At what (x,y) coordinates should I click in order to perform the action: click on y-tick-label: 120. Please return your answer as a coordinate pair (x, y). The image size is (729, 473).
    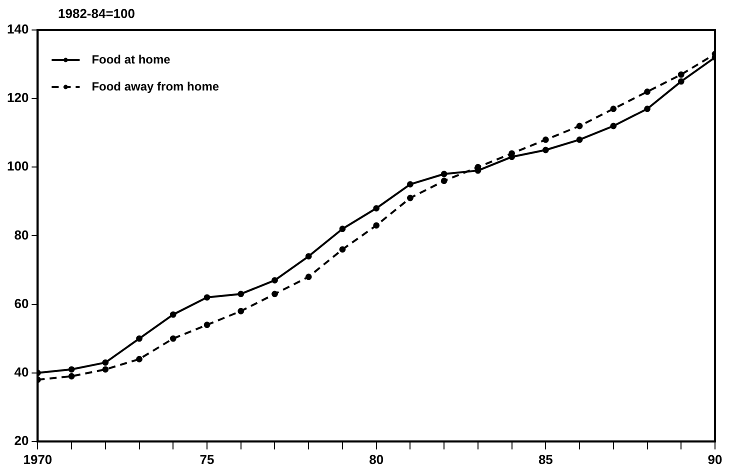
    Looking at the image, I should click on (17, 98).